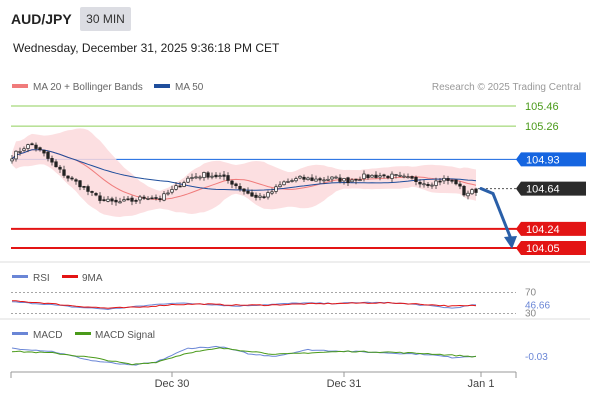  What do you see at coordinates (172, 384) in the screenshot?
I see `x-axis-tick-label: Dec 30` at bounding box center [172, 384].